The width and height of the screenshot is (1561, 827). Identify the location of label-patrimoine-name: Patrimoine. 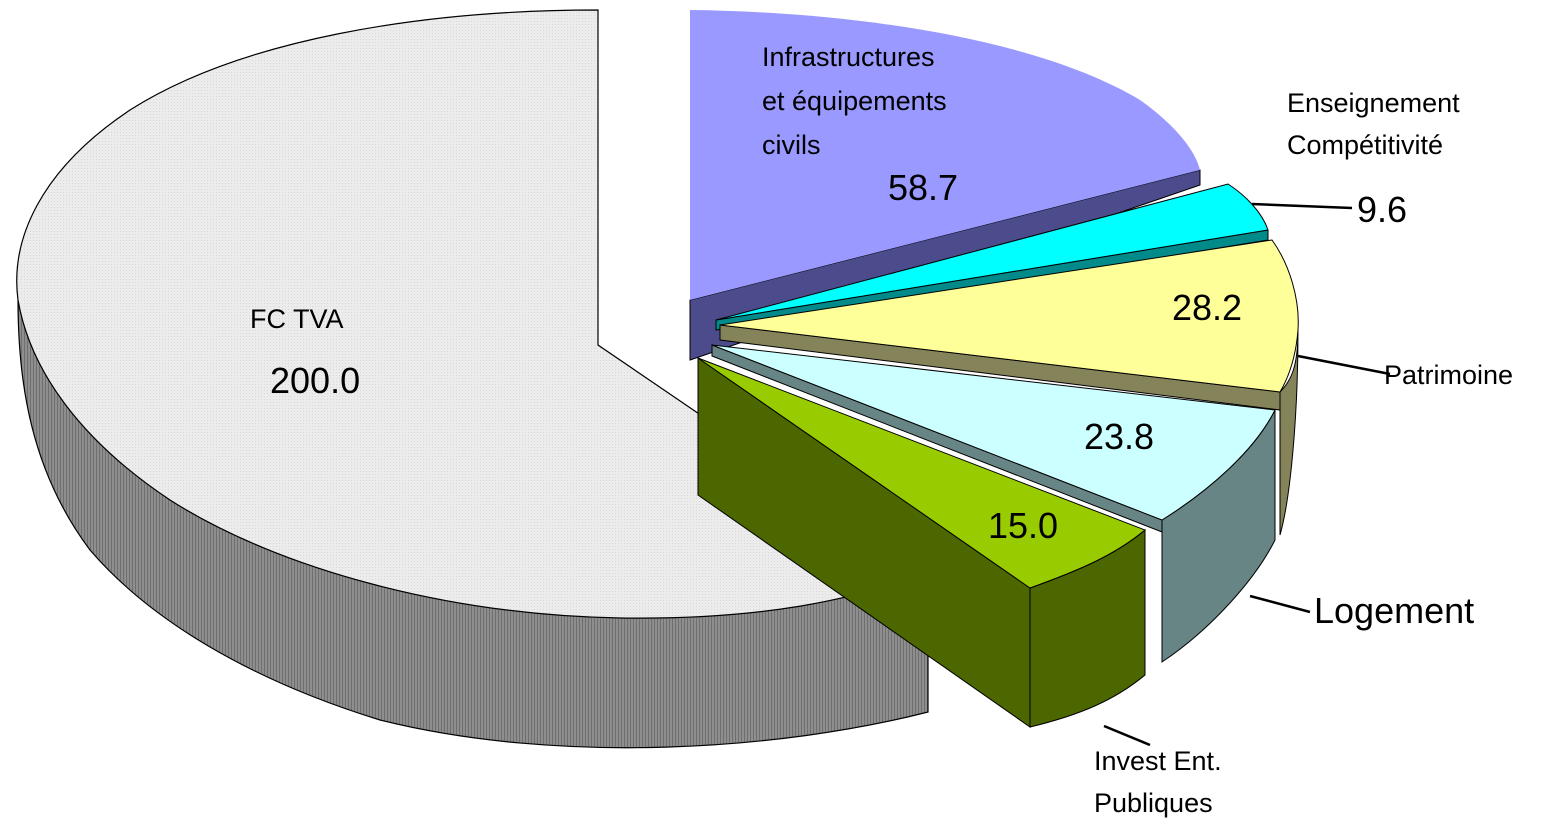
(1448, 375).